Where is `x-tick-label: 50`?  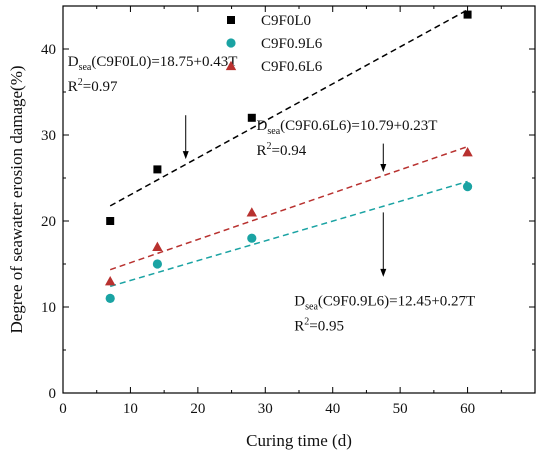
x-tick-label: 50 is located at coordinates (400, 409).